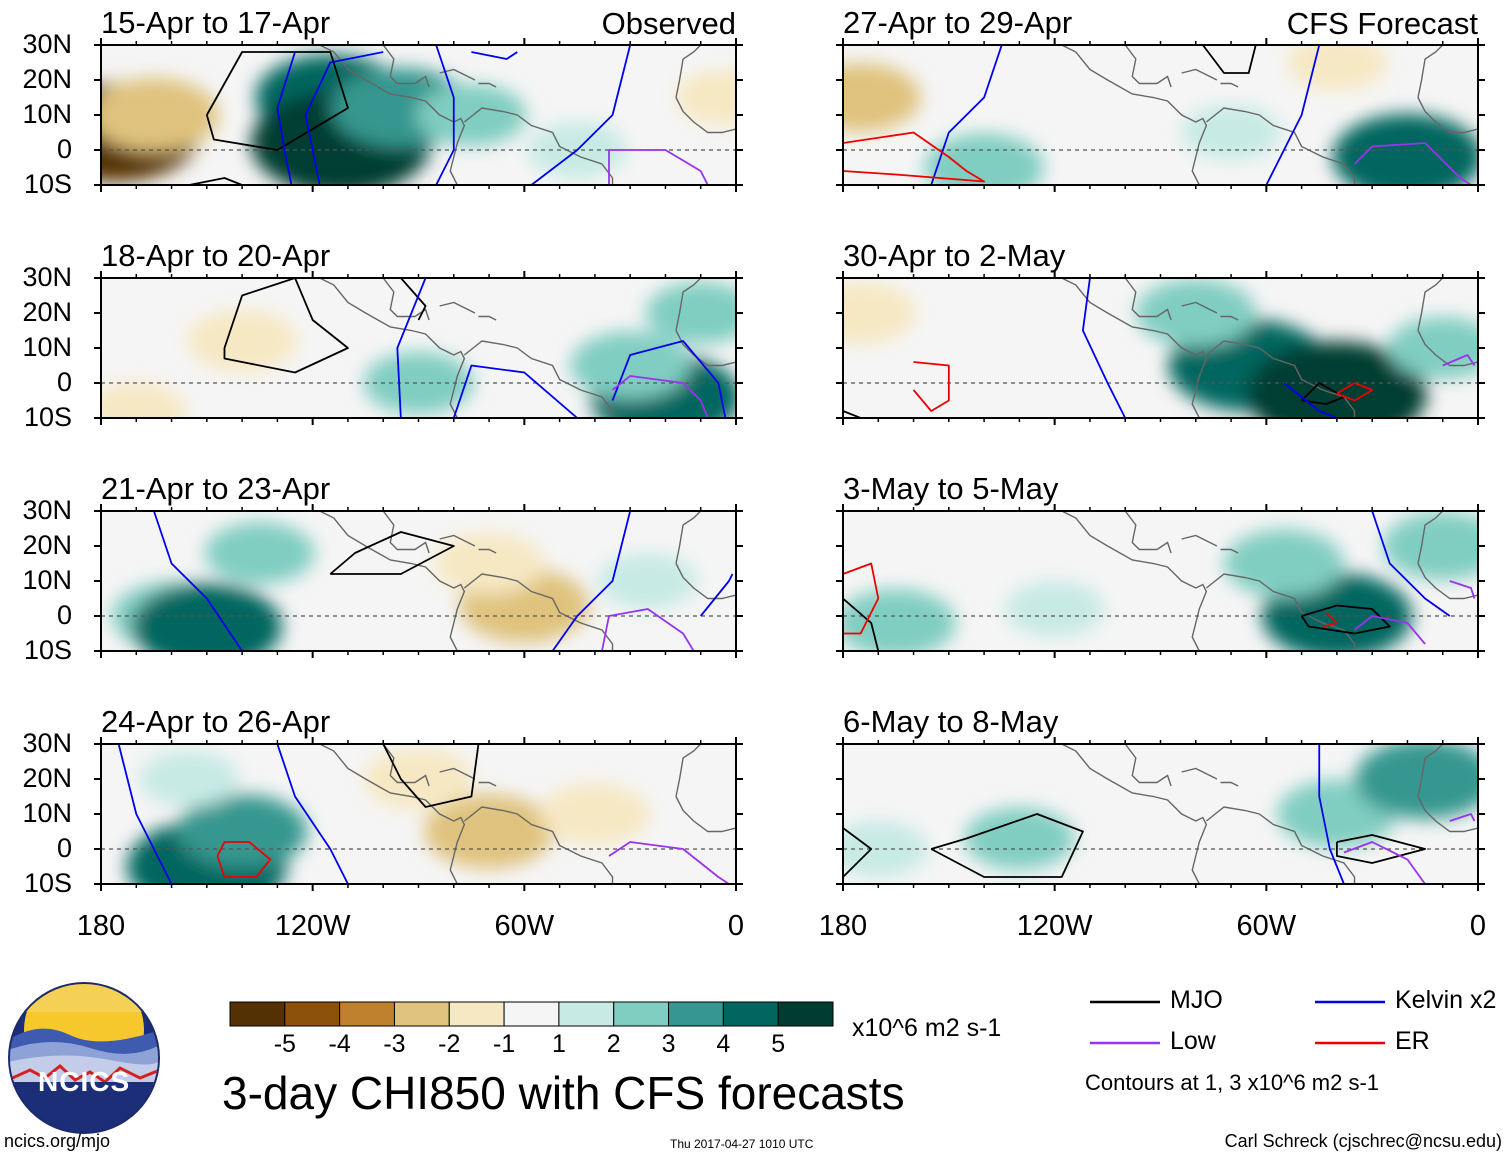 The image size is (1510, 1158). I want to click on x-tick-label: 0, so click(1478, 926).